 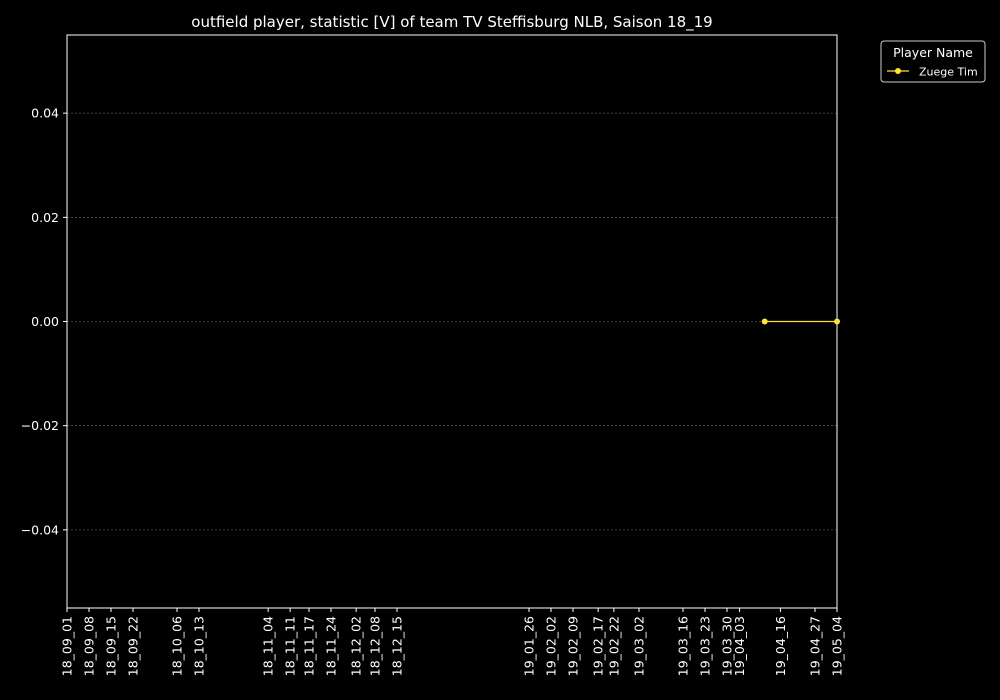 What do you see at coordinates (683, 646) in the screenshot?
I see `x-tick-label: 19_03_16` at bounding box center [683, 646].